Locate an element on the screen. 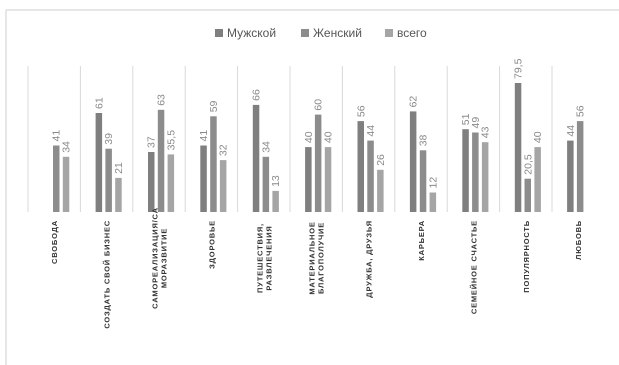 Image resolution: width=619 pixels, height=365 pixels. category-label: СВОБОДА is located at coordinates (54, 242).